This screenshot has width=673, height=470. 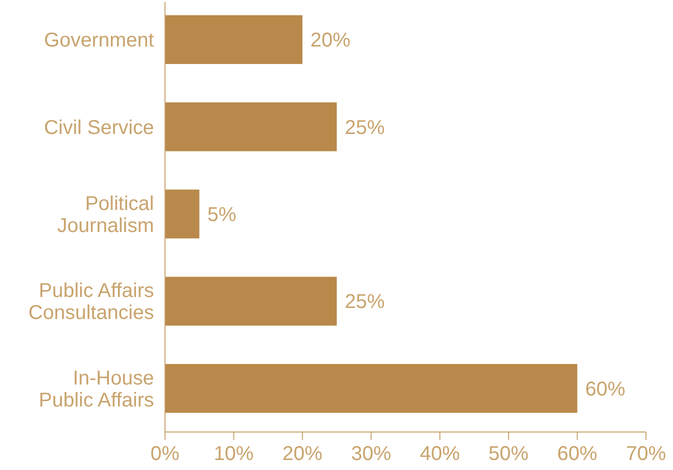 What do you see at coordinates (96, 389) in the screenshot?
I see `y-tick-label: In-House Public Affairs` at bounding box center [96, 389].